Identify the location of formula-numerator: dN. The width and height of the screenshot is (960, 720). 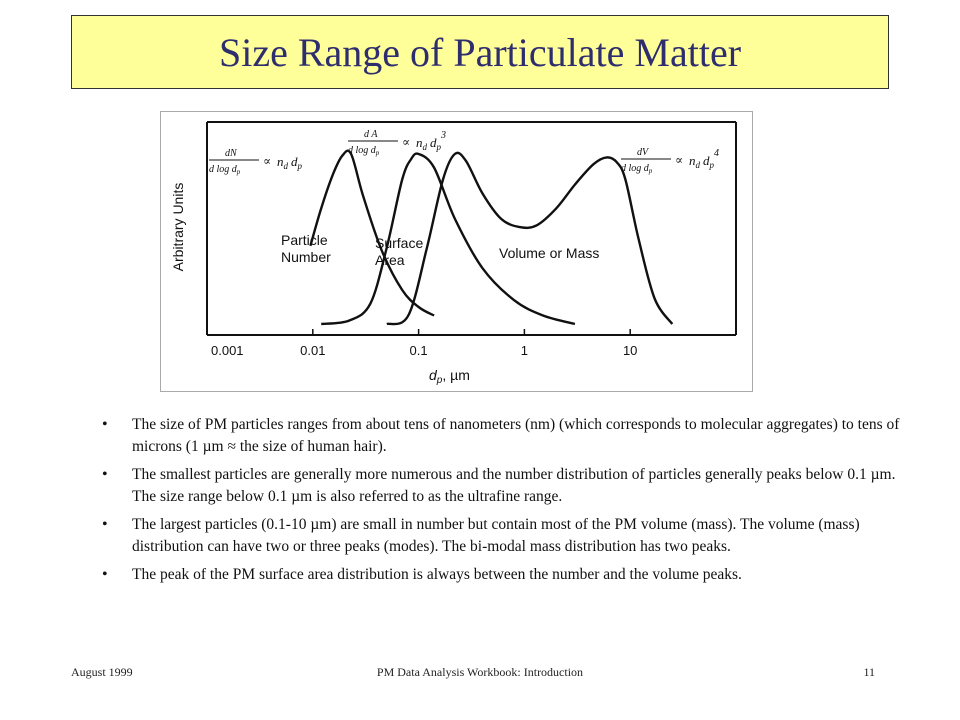
(231, 153).